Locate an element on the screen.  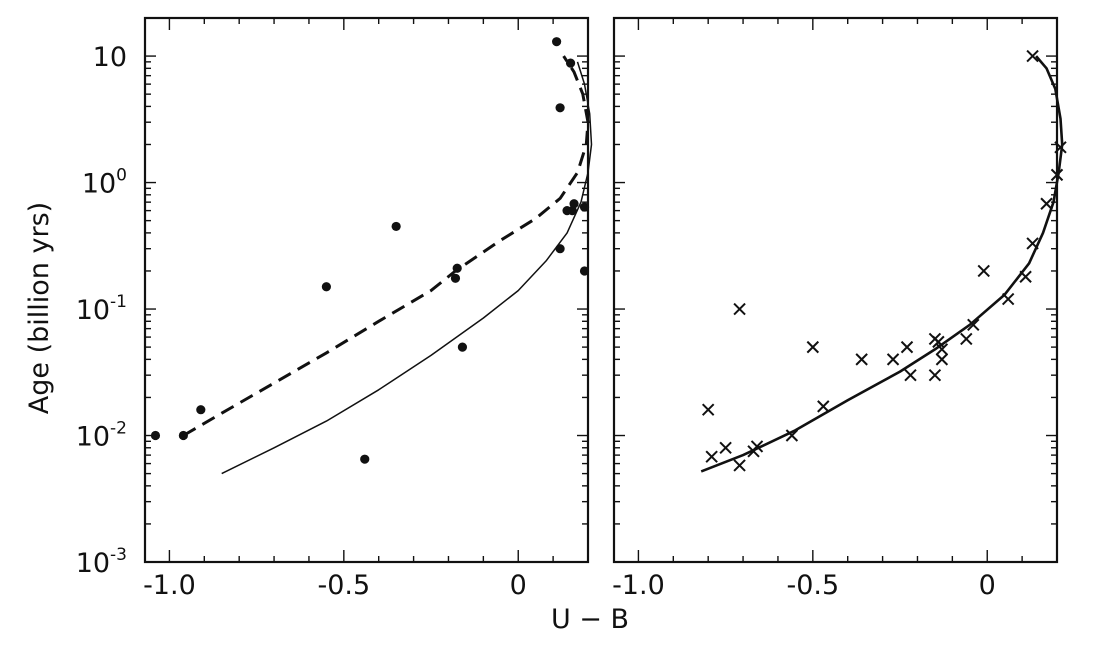
y-tick-label-exponent: -1 is located at coordinates (118, 302).